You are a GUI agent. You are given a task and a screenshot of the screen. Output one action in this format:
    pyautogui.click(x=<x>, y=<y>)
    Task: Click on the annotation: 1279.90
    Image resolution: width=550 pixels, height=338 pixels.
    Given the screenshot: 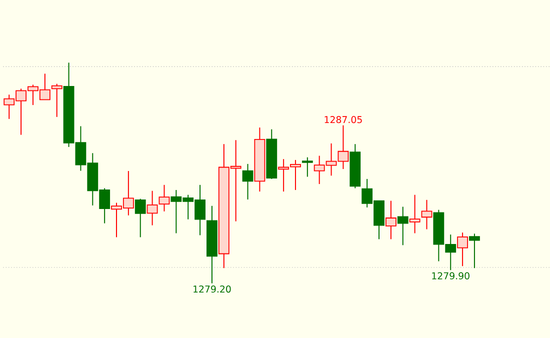 What is the action you would take?
    pyautogui.click(x=451, y=276)
    